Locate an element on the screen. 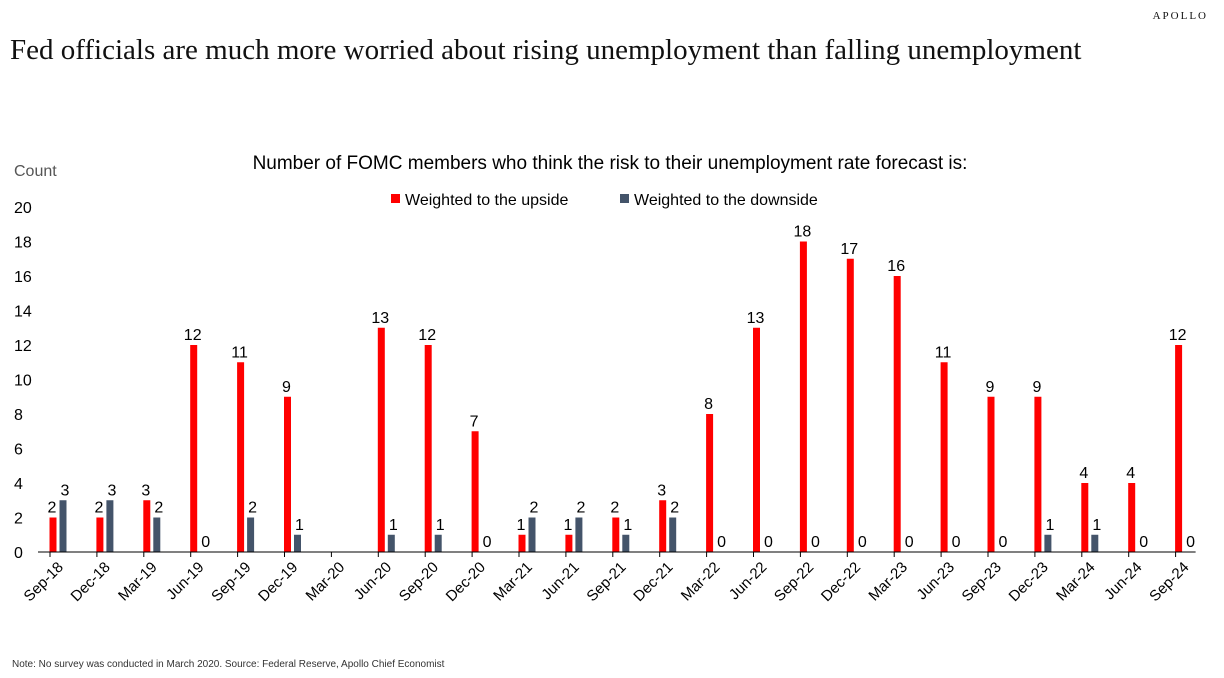 The image size is (1224, 678). x-tick-label: Sep-19 is located at coordinates (231, 582).